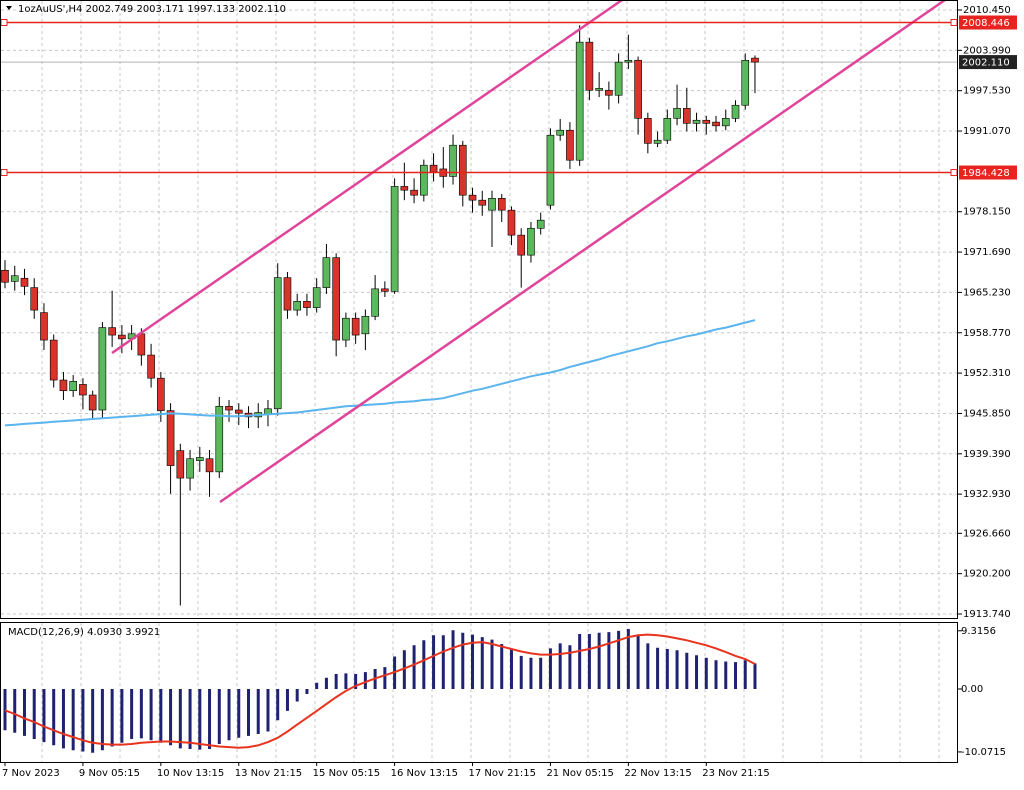 This screenshot has width=1024, height=790. I want to click on macd-signal, so click(380, 691).